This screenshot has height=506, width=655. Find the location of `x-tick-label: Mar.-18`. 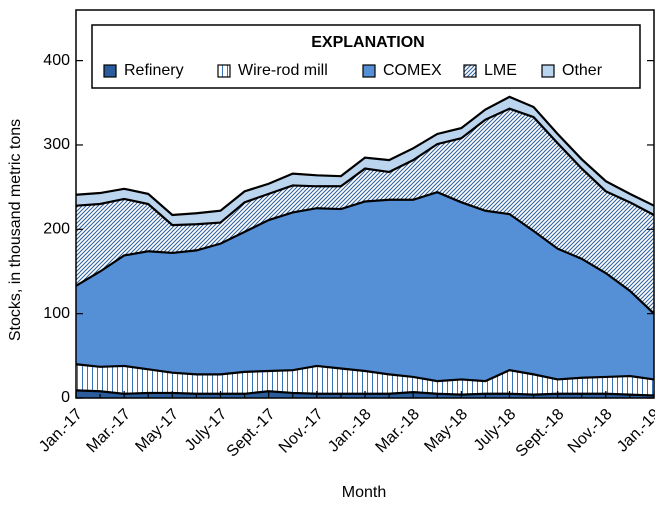

x-tick-label: Mar.-18 is located at coordinates (398, 431).